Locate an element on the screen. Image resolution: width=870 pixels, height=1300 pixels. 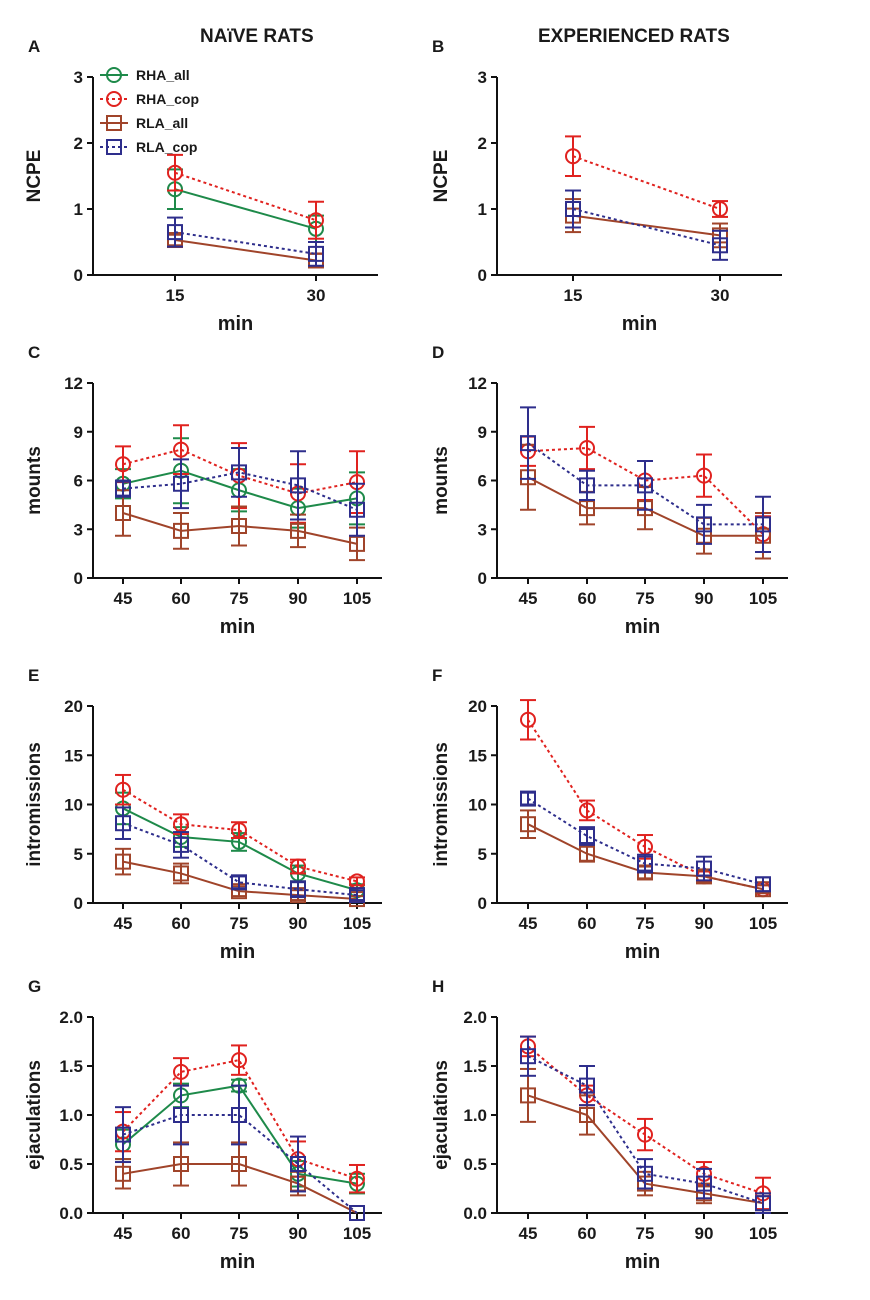
y-tick-label: 0 is located at coordinates (482, 275).